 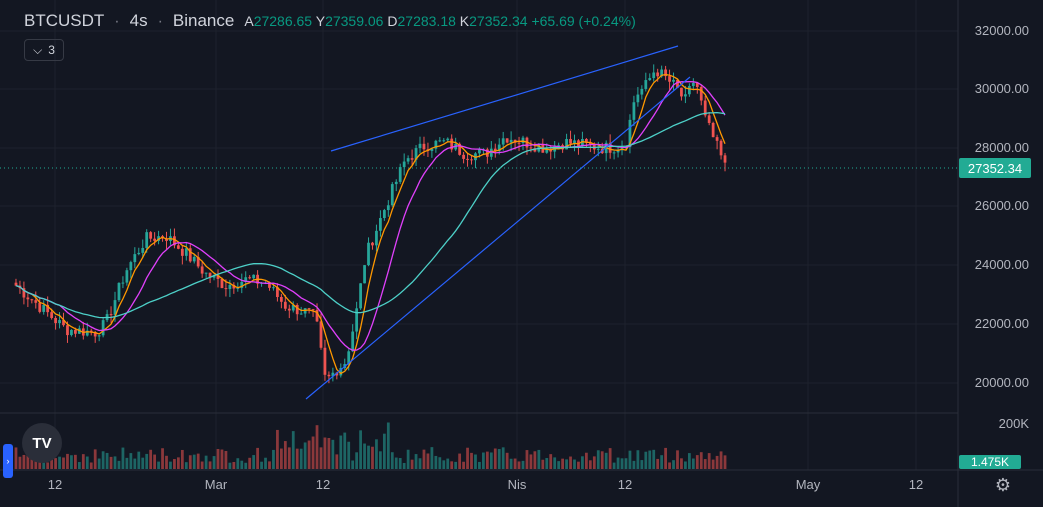 What do you see at coordinates (216, 484) in the screenshot?
I see `time-axis-label: Mar` at bounding box center [216, 484].